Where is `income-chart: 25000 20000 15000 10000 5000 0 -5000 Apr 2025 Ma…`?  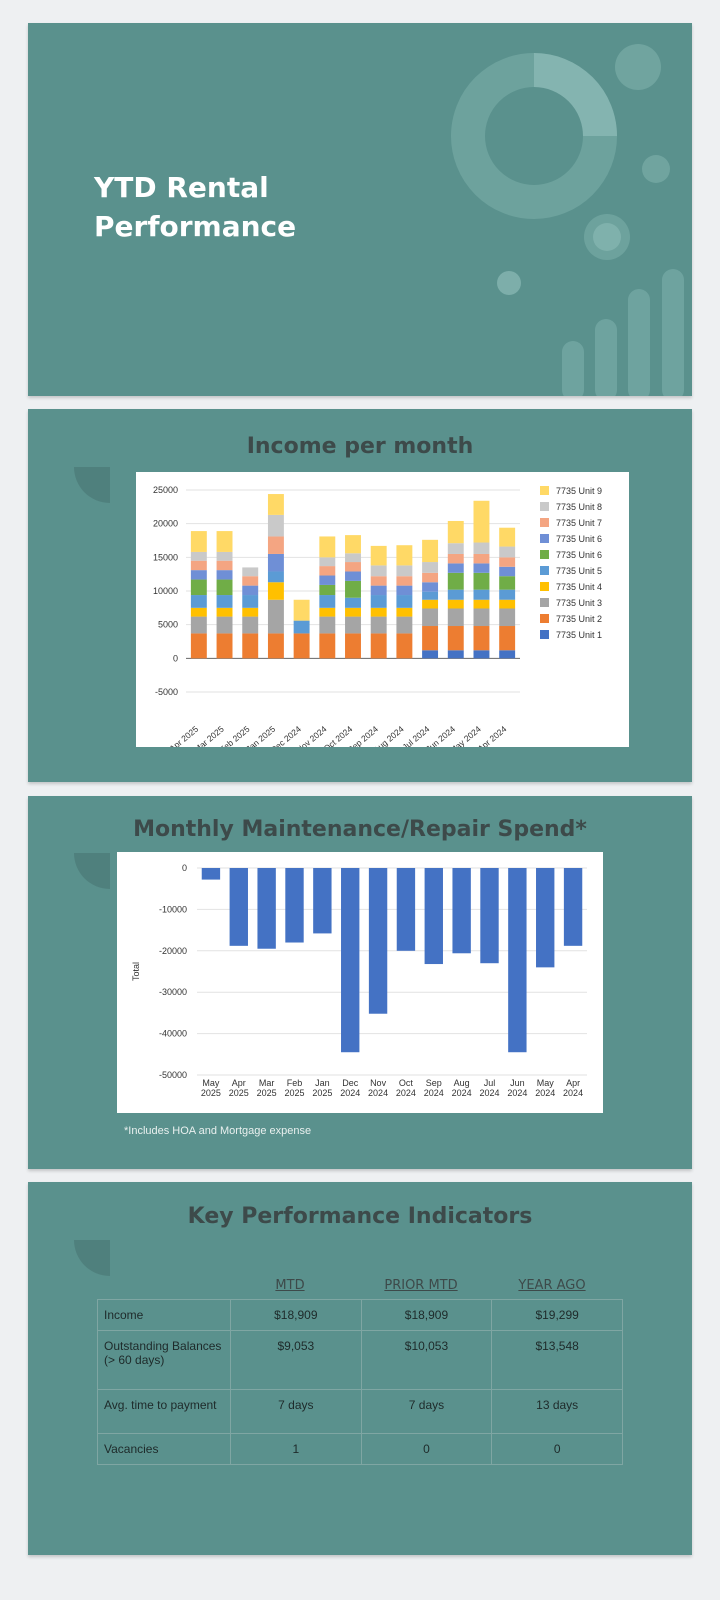 income-chart: 25000 20000 15000 10000 5000 0 -5000 Apr 2025 Ma… is located at coordinates (382, 614).